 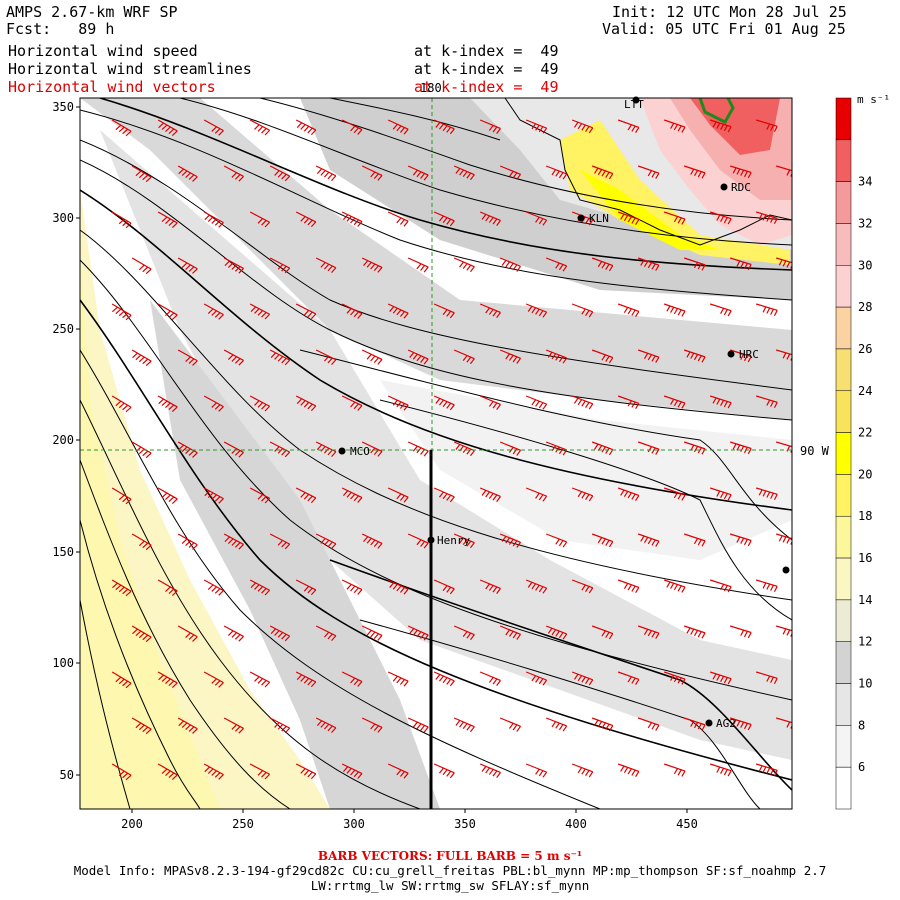 What do you see at coordinates (861, 767) in the screenshot?
I see `colorbar-label: 6` at bounding box center [861, 767].